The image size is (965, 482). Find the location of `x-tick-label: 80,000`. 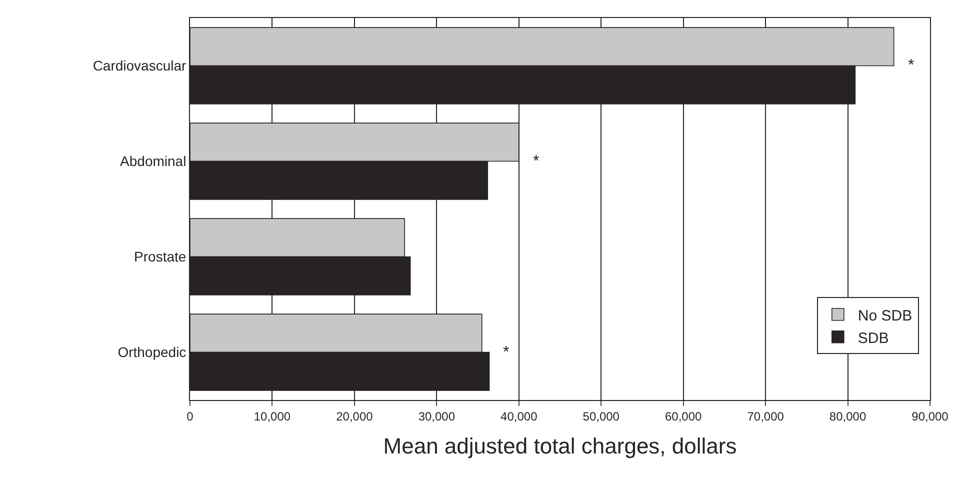

x-tick-label: 80,000 is located at coordinates (847, 416).